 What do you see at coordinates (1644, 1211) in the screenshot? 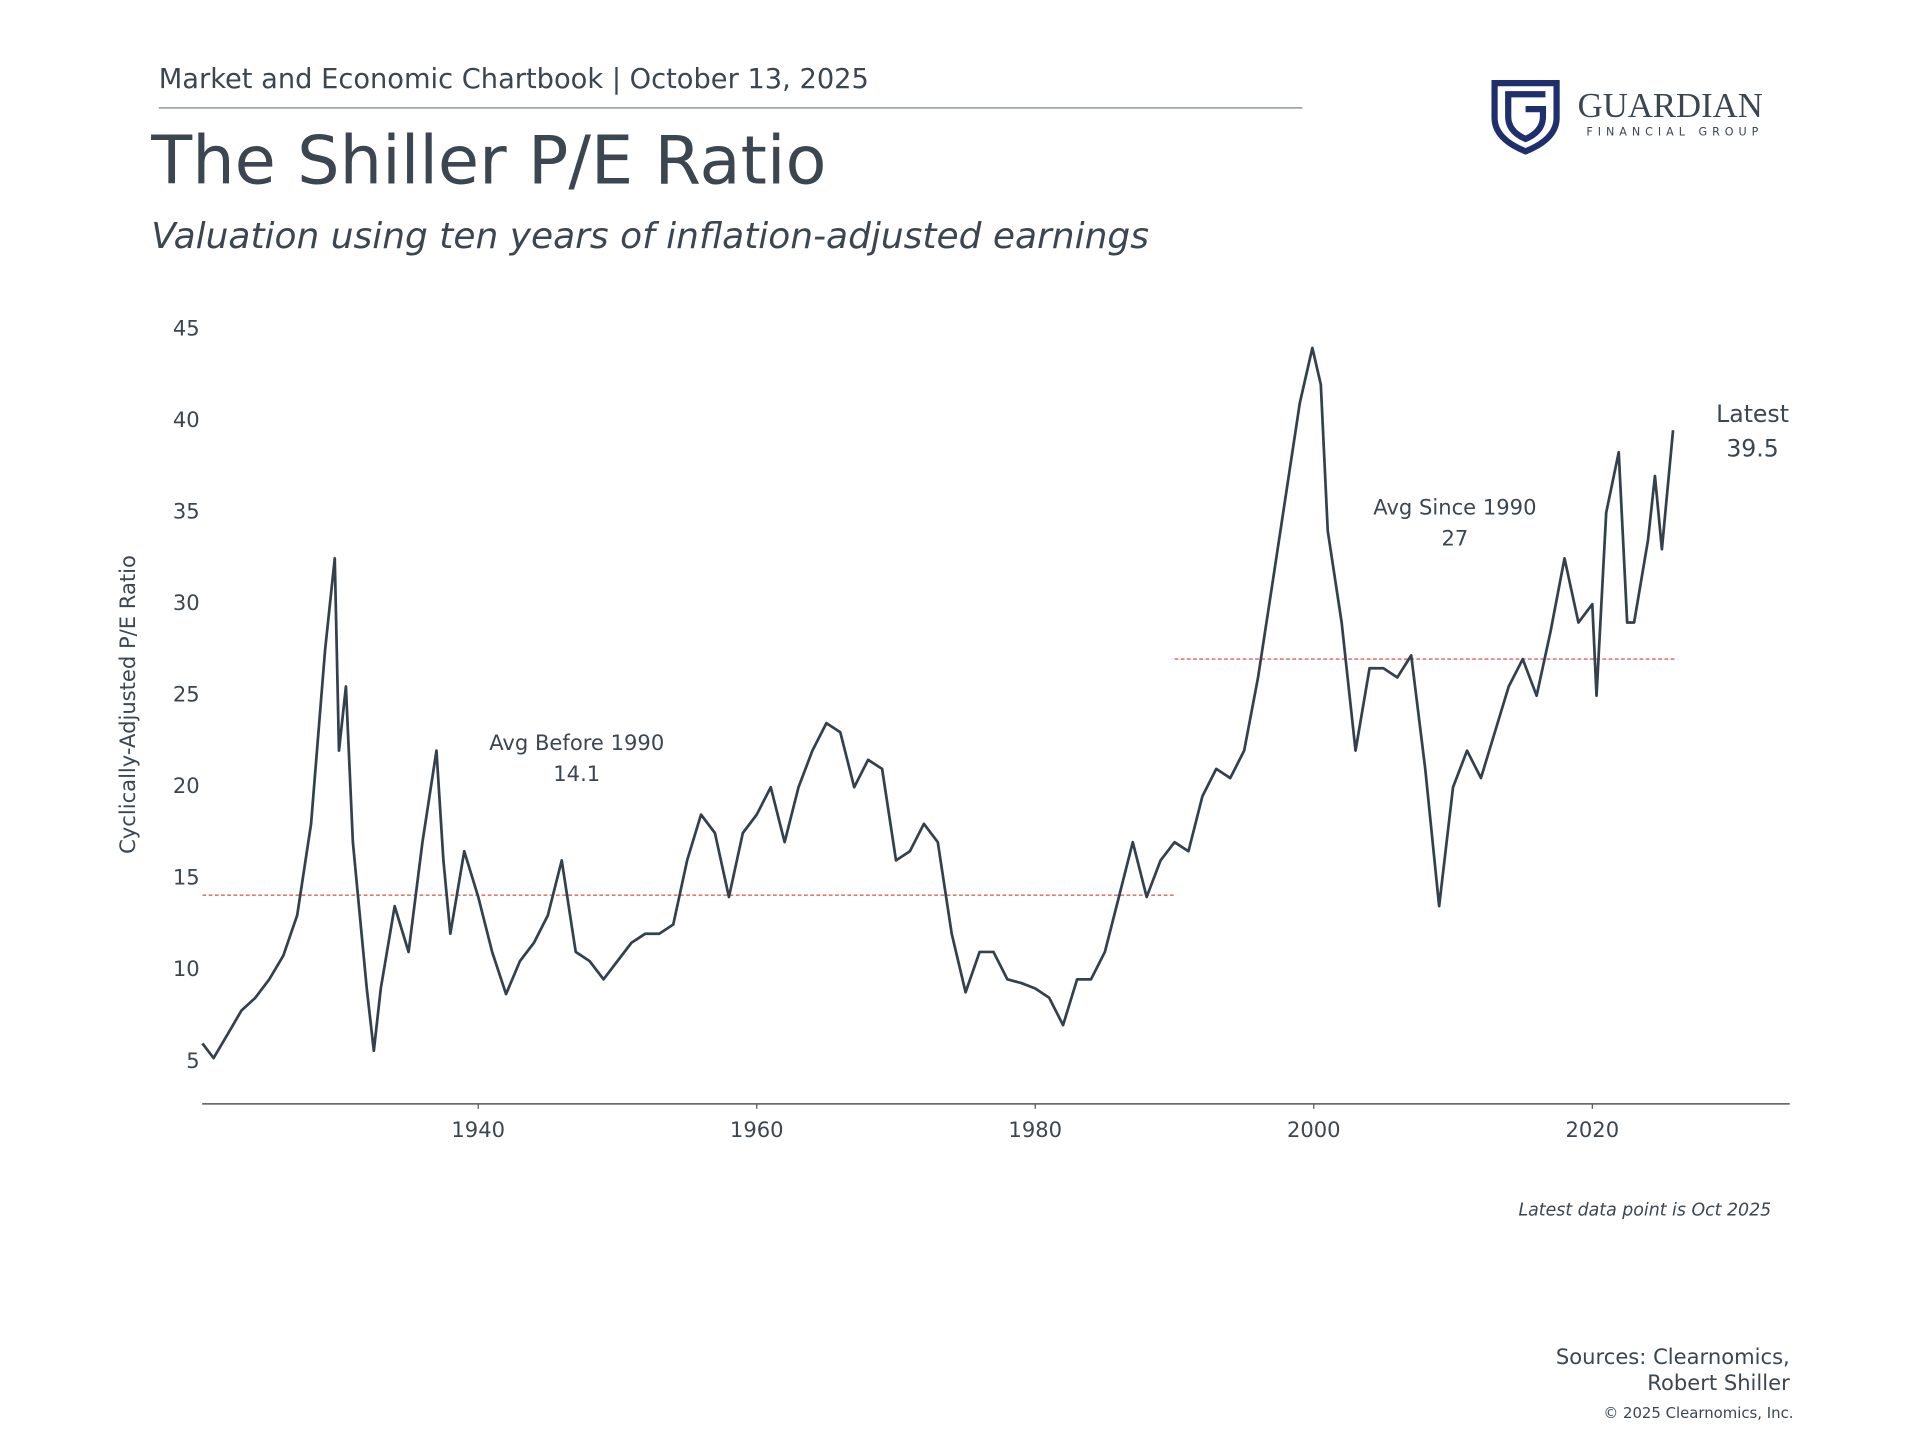
I see `note: Latest data point is Oct 2025` at bounding box center [1644, 1211].